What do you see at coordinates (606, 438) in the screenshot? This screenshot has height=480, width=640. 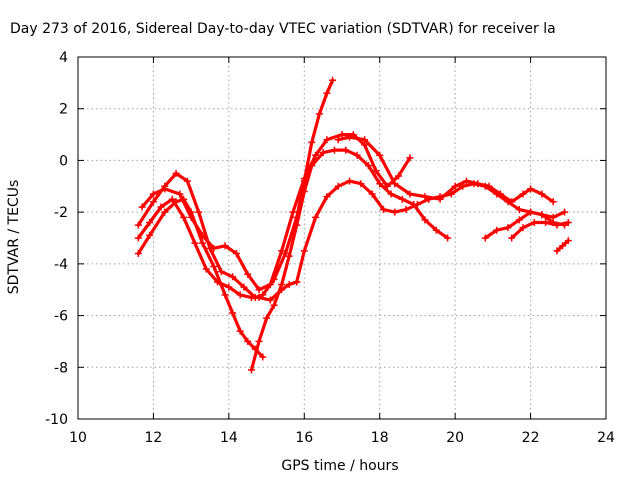 I see `x-tick-label: 24` at bounding box center [606, 438].